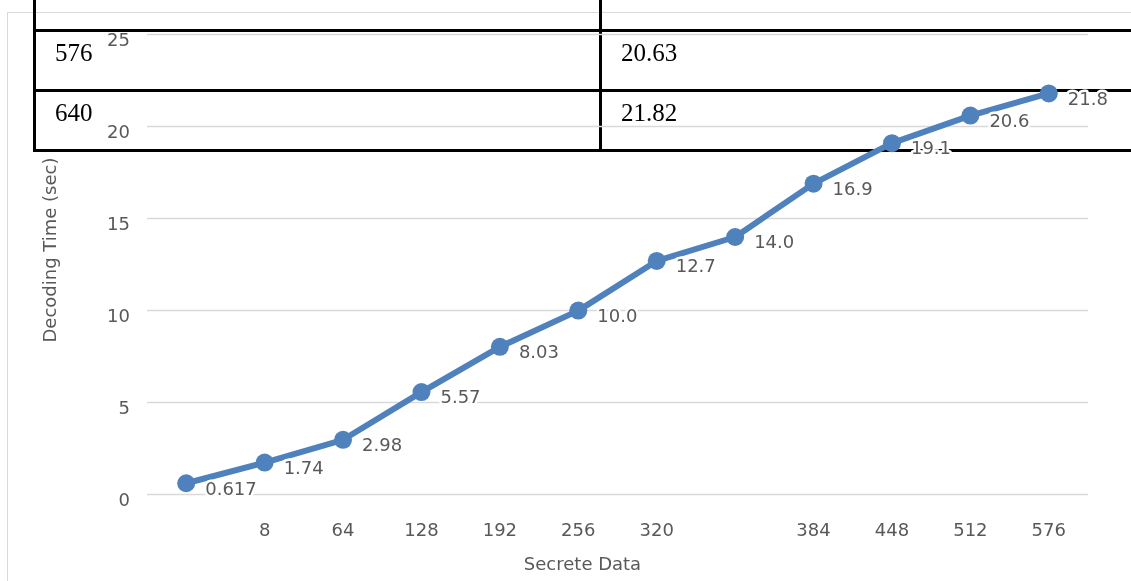 This screenshot has height=581, width=1131. Describe the element at coordinates (774, 242) in the screenshot. I see `data-label: 14.0` at that location.